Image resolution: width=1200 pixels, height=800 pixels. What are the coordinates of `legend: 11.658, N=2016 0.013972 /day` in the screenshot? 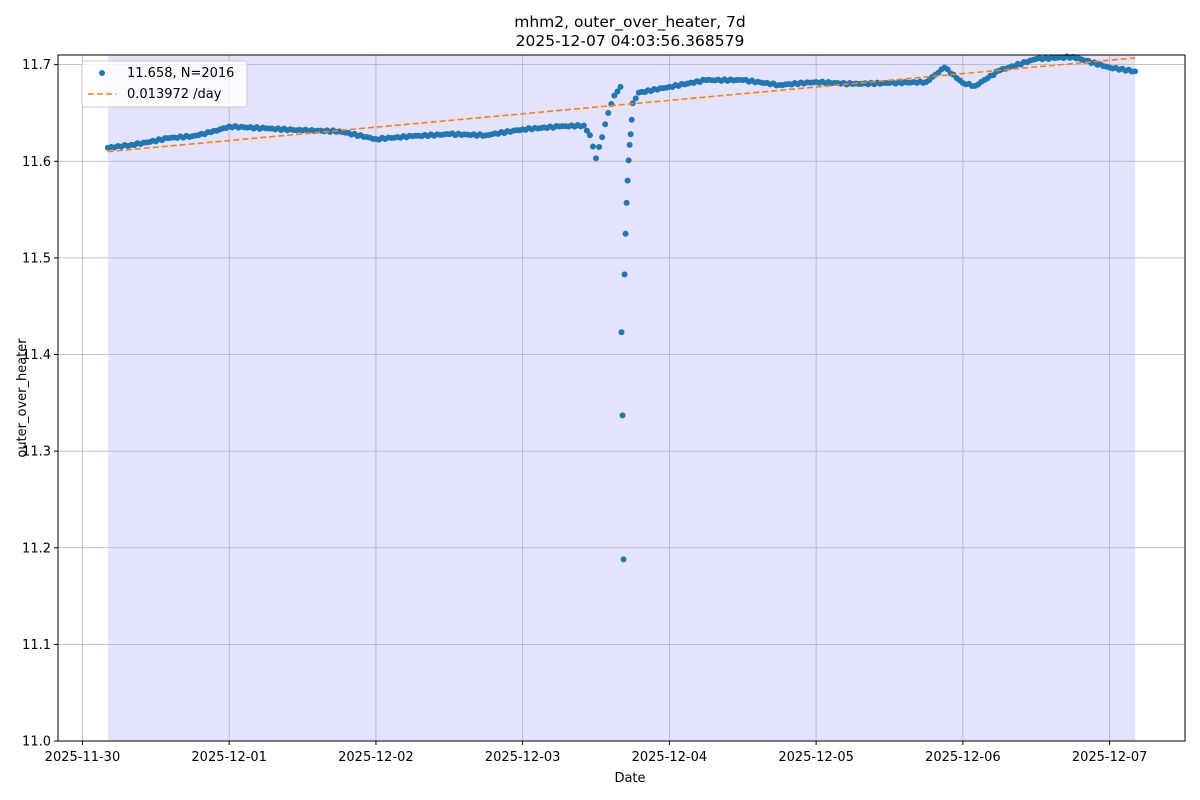 It's located at (164, 84).